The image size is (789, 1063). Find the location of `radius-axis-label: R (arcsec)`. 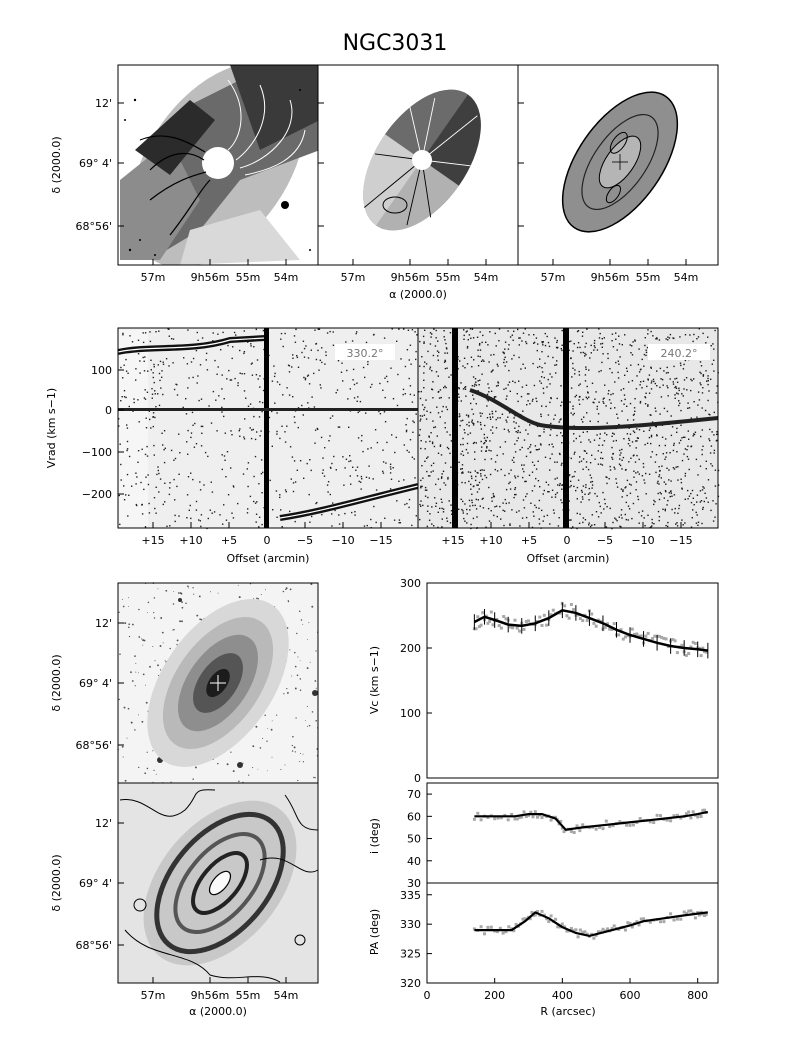

radius-axis-label: R (arcsec) is located at coordinates (567, 1011).